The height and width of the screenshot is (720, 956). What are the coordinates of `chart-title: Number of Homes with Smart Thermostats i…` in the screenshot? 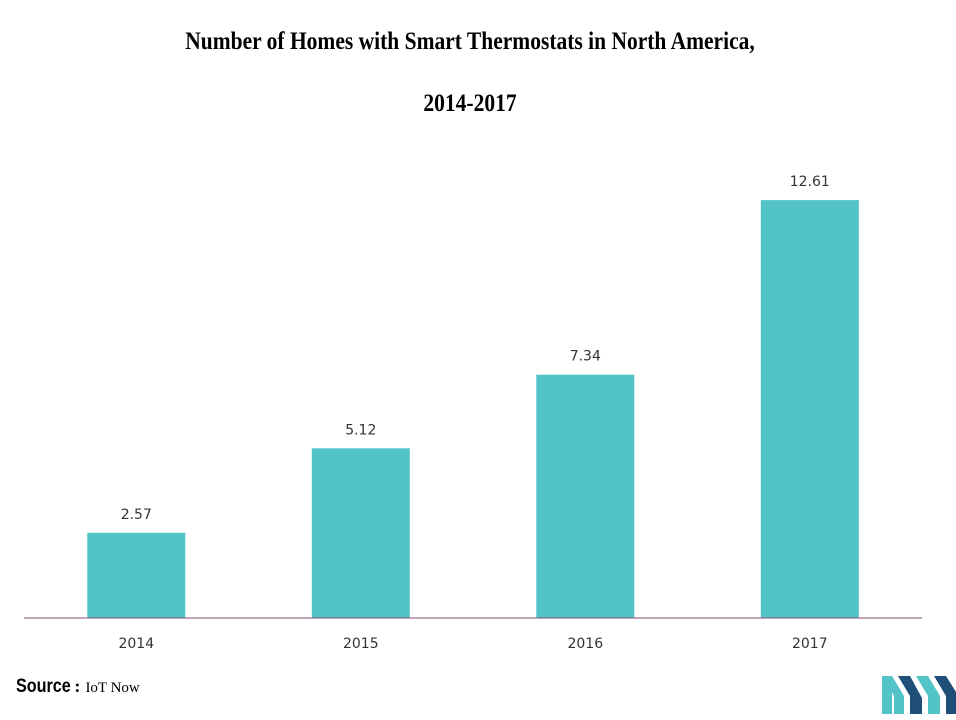 It's located at (470, 41).